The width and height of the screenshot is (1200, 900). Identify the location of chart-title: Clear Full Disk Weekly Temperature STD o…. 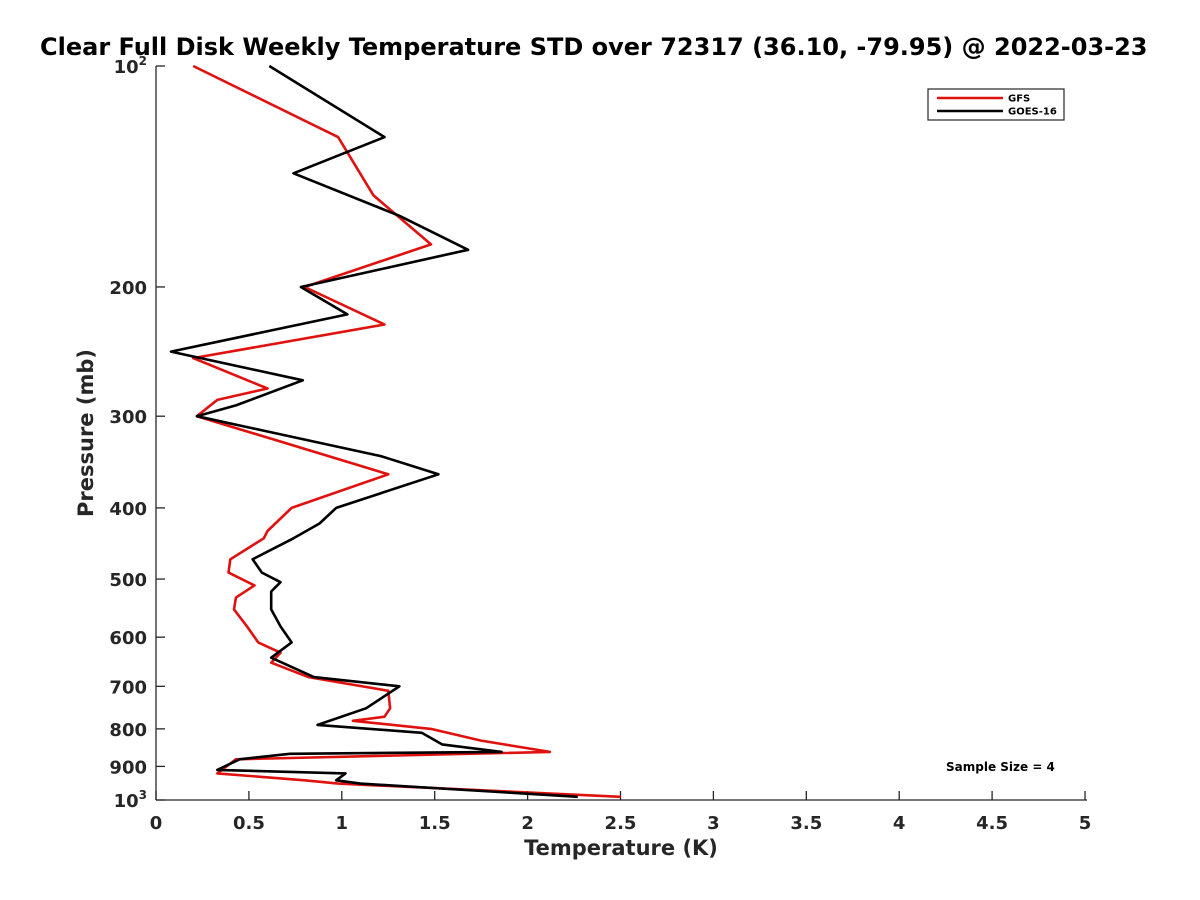
(594, 47).